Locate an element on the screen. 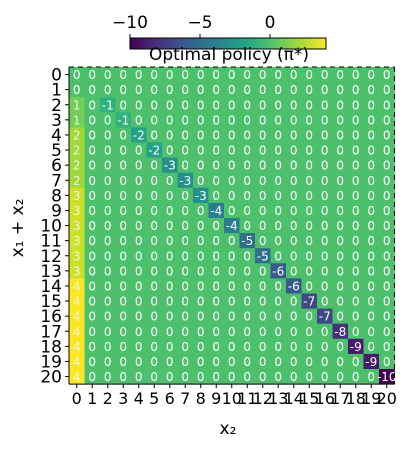  cell-value-label: 2 is located at coordinates (77, 151).